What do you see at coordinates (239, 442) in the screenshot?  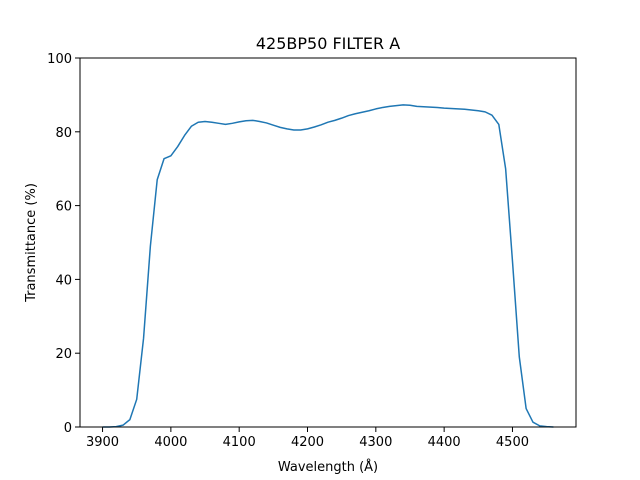 I see `x-tick-label: 4100` at bounding box center [239, 442].